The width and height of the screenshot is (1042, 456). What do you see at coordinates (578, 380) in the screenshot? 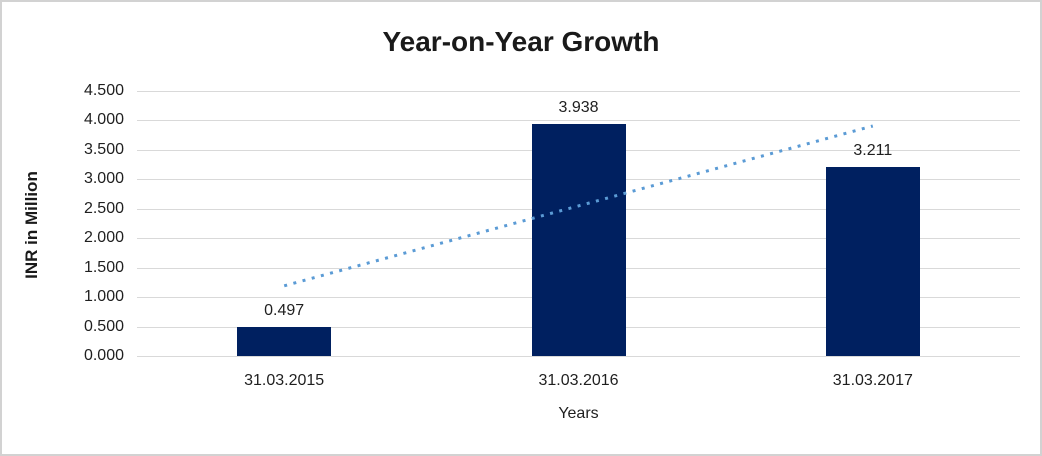
I see `x-tick-label: 31.03.2016` at bounding box center [578, 380].